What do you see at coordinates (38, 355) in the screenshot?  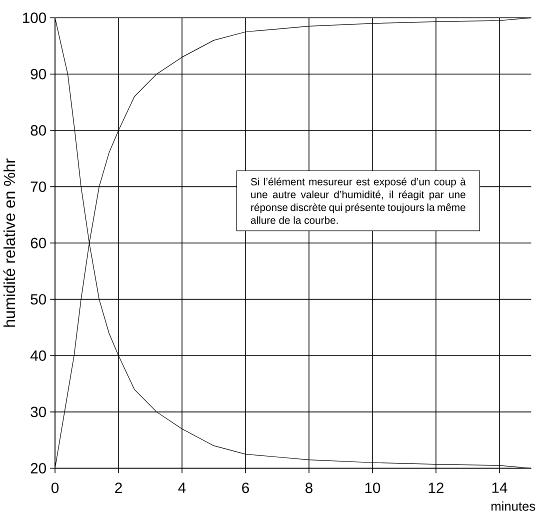 I see `y-tick-label: 40` at bounding box center [38, 355].